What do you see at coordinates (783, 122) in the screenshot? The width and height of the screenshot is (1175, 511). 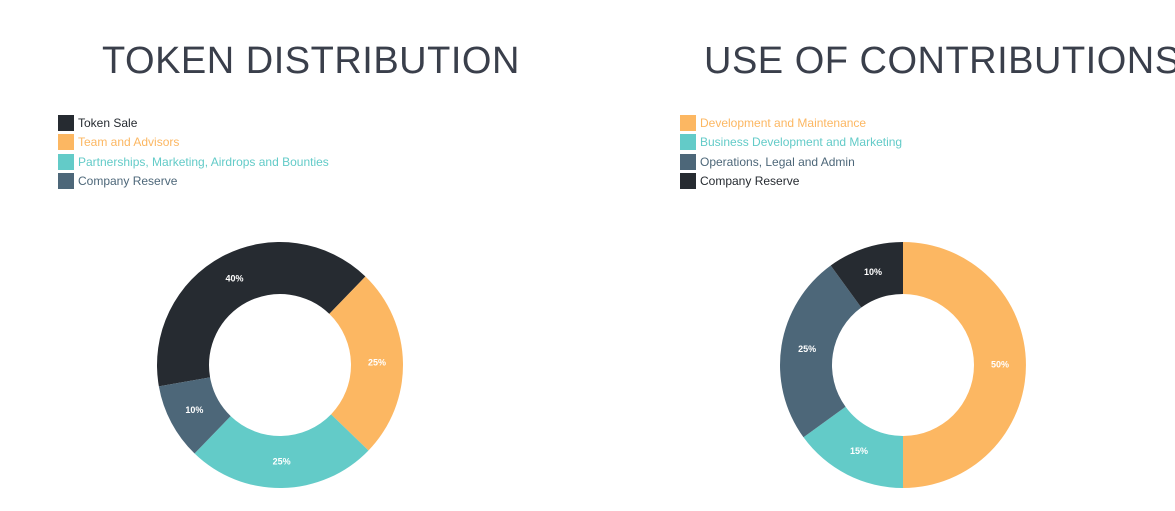 I see `legend-label: Development and Maintenance` at bounding box center [783, 122].